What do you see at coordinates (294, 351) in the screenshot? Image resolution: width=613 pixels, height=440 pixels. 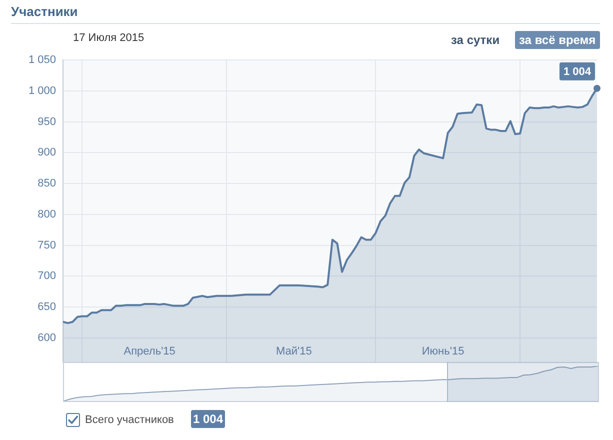 I see `x-tick-label: Май'15` at bounding box center [294, 351].